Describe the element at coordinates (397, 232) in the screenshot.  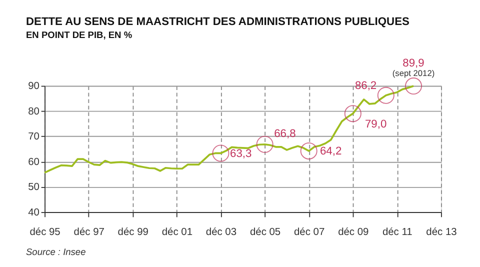
I see `x-tick-label: déc 11` at that location.